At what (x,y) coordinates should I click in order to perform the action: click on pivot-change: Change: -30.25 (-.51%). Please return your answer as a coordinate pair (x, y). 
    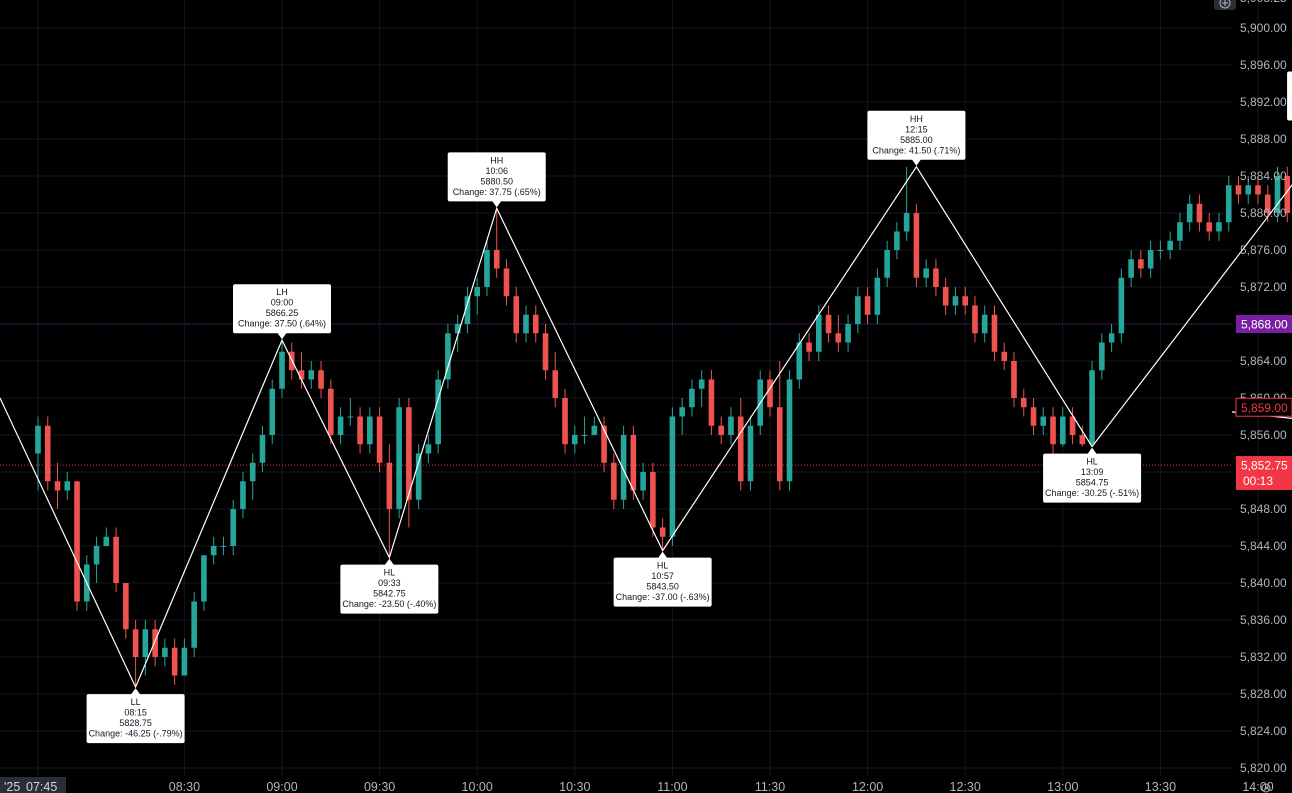
    Looking at the image, I should click on (1092, 493).